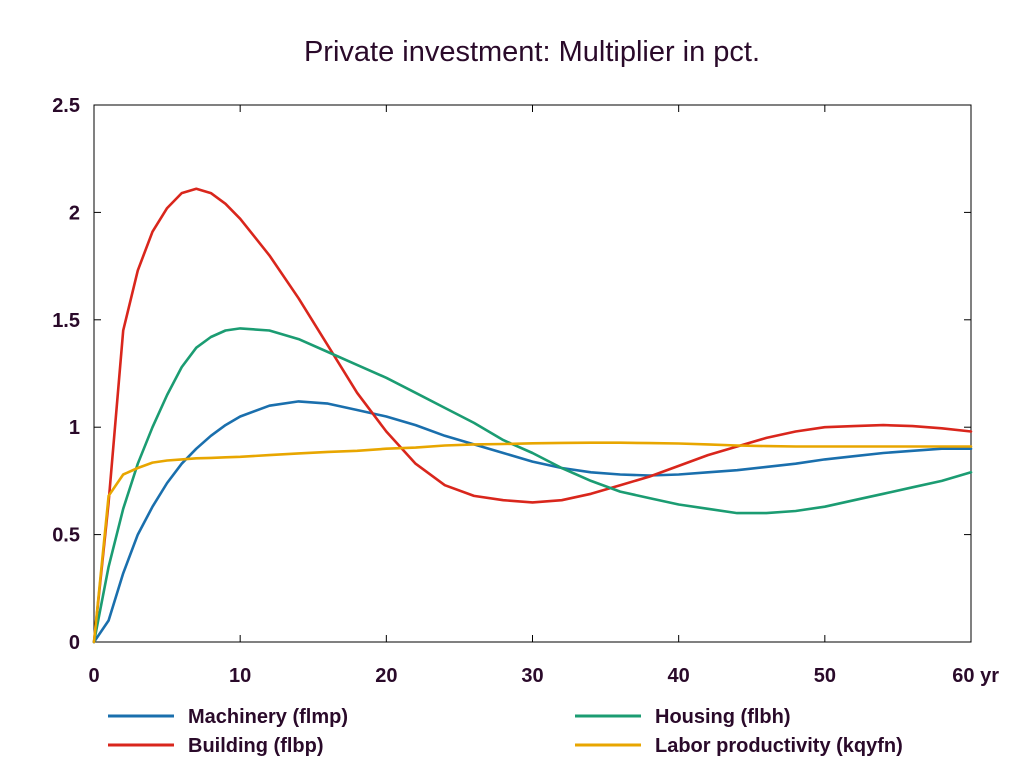 The height and width of the screenshot is (778, 1024). What do you see at coordinates (240, 676) in the screenshot?
I see `x-tick-label: 10` at bounding box center [240, 676].